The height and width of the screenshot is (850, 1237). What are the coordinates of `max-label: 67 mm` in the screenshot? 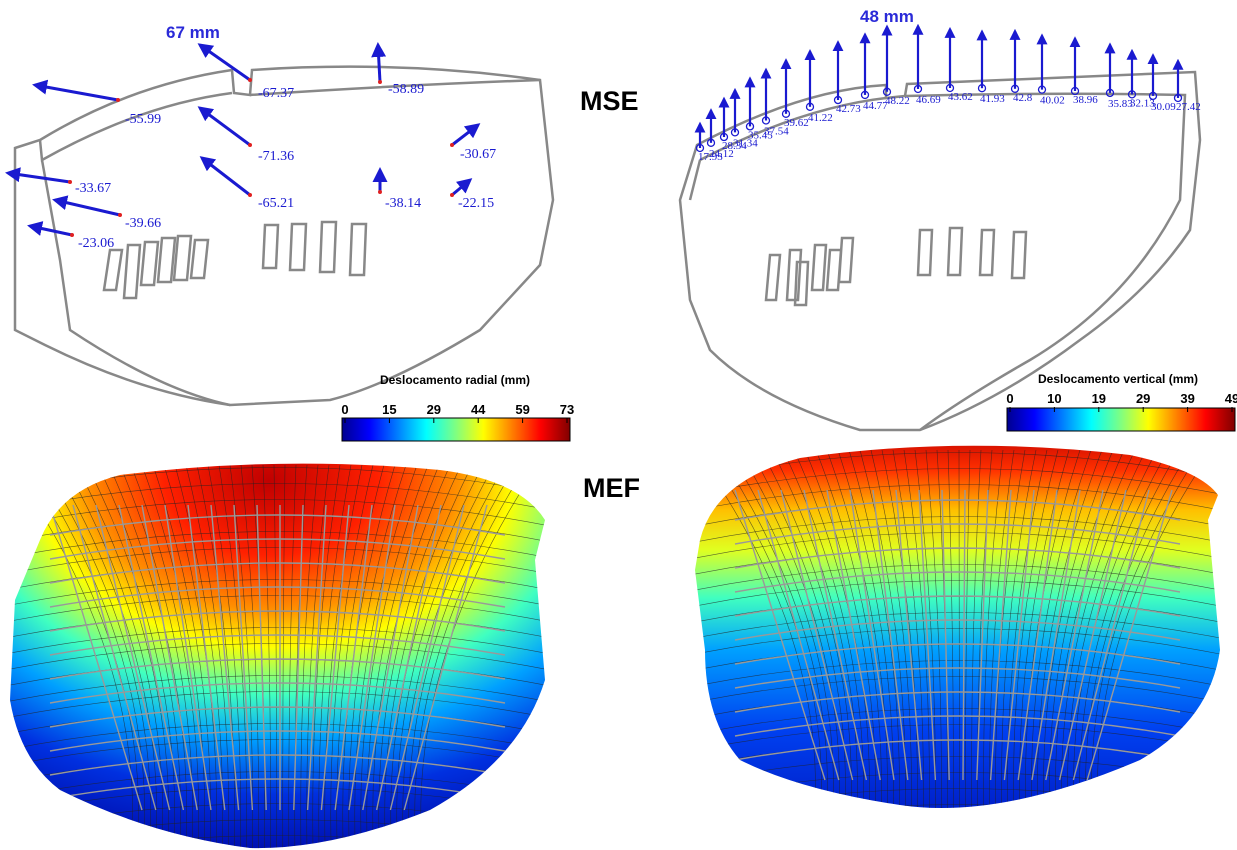 It's located at (193, 32).